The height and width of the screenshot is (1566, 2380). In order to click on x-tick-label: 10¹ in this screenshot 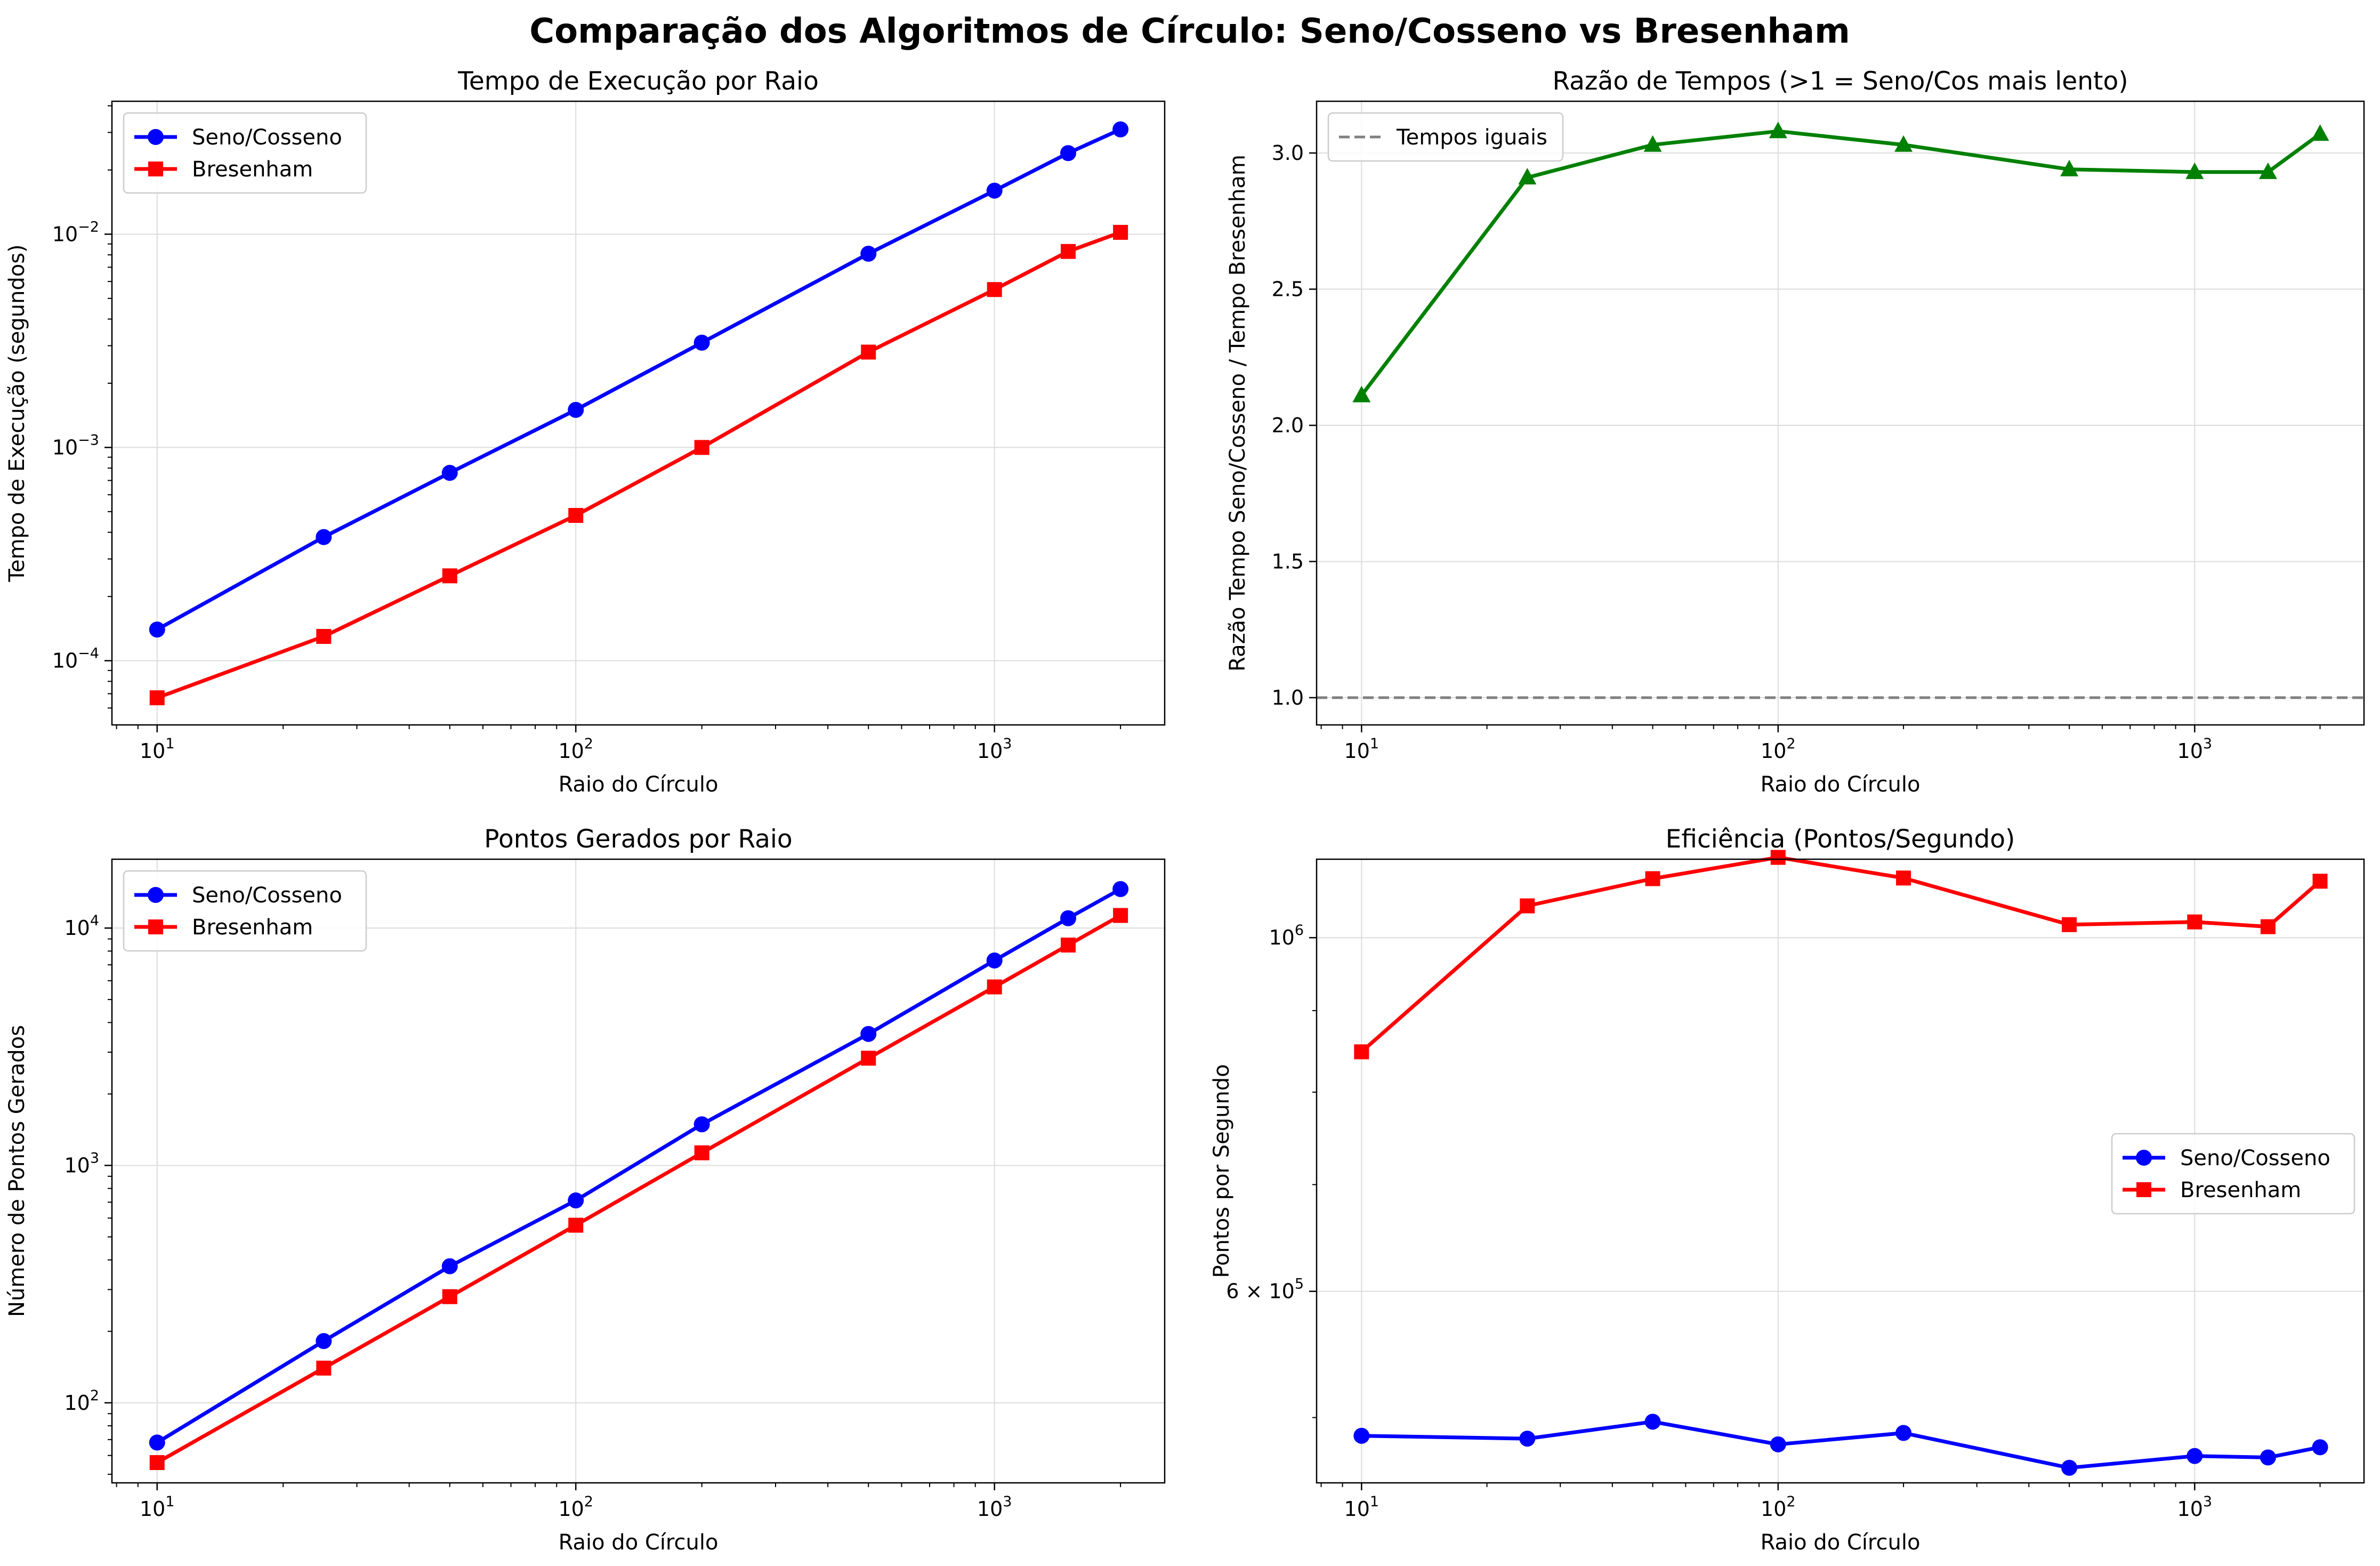, I will do `click(158, 749)`.